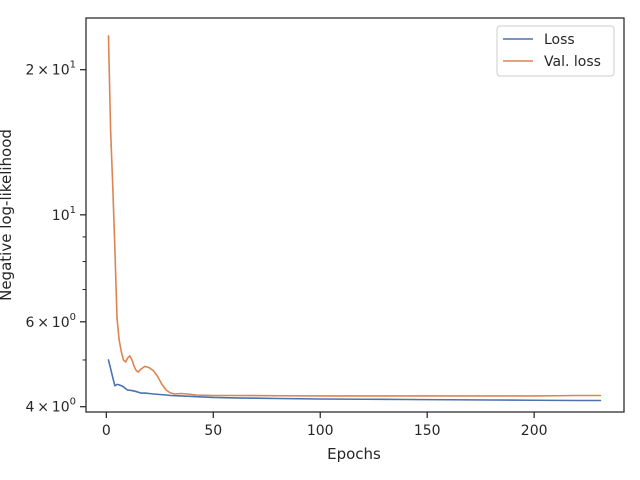 The width and height of the screenshot is (640, 480). I want to click on x-axis-label: Epochs, so click(354, 454).